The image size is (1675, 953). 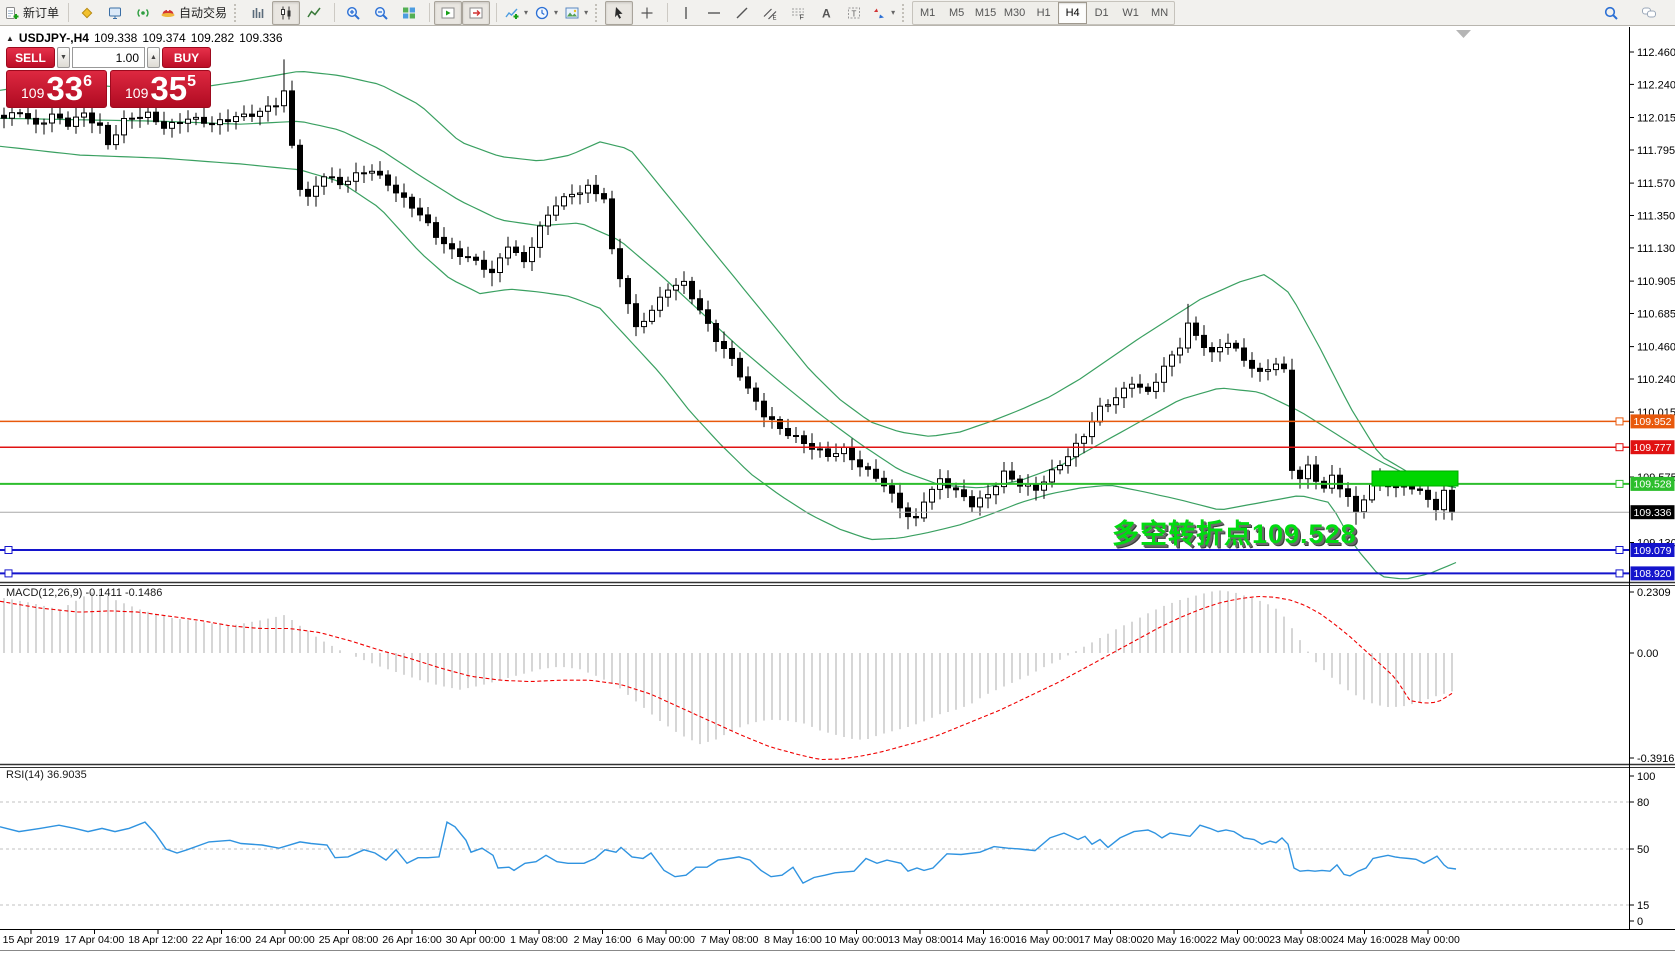 I want to click on horizontal-level-109.777, so click(x=814, y=447).